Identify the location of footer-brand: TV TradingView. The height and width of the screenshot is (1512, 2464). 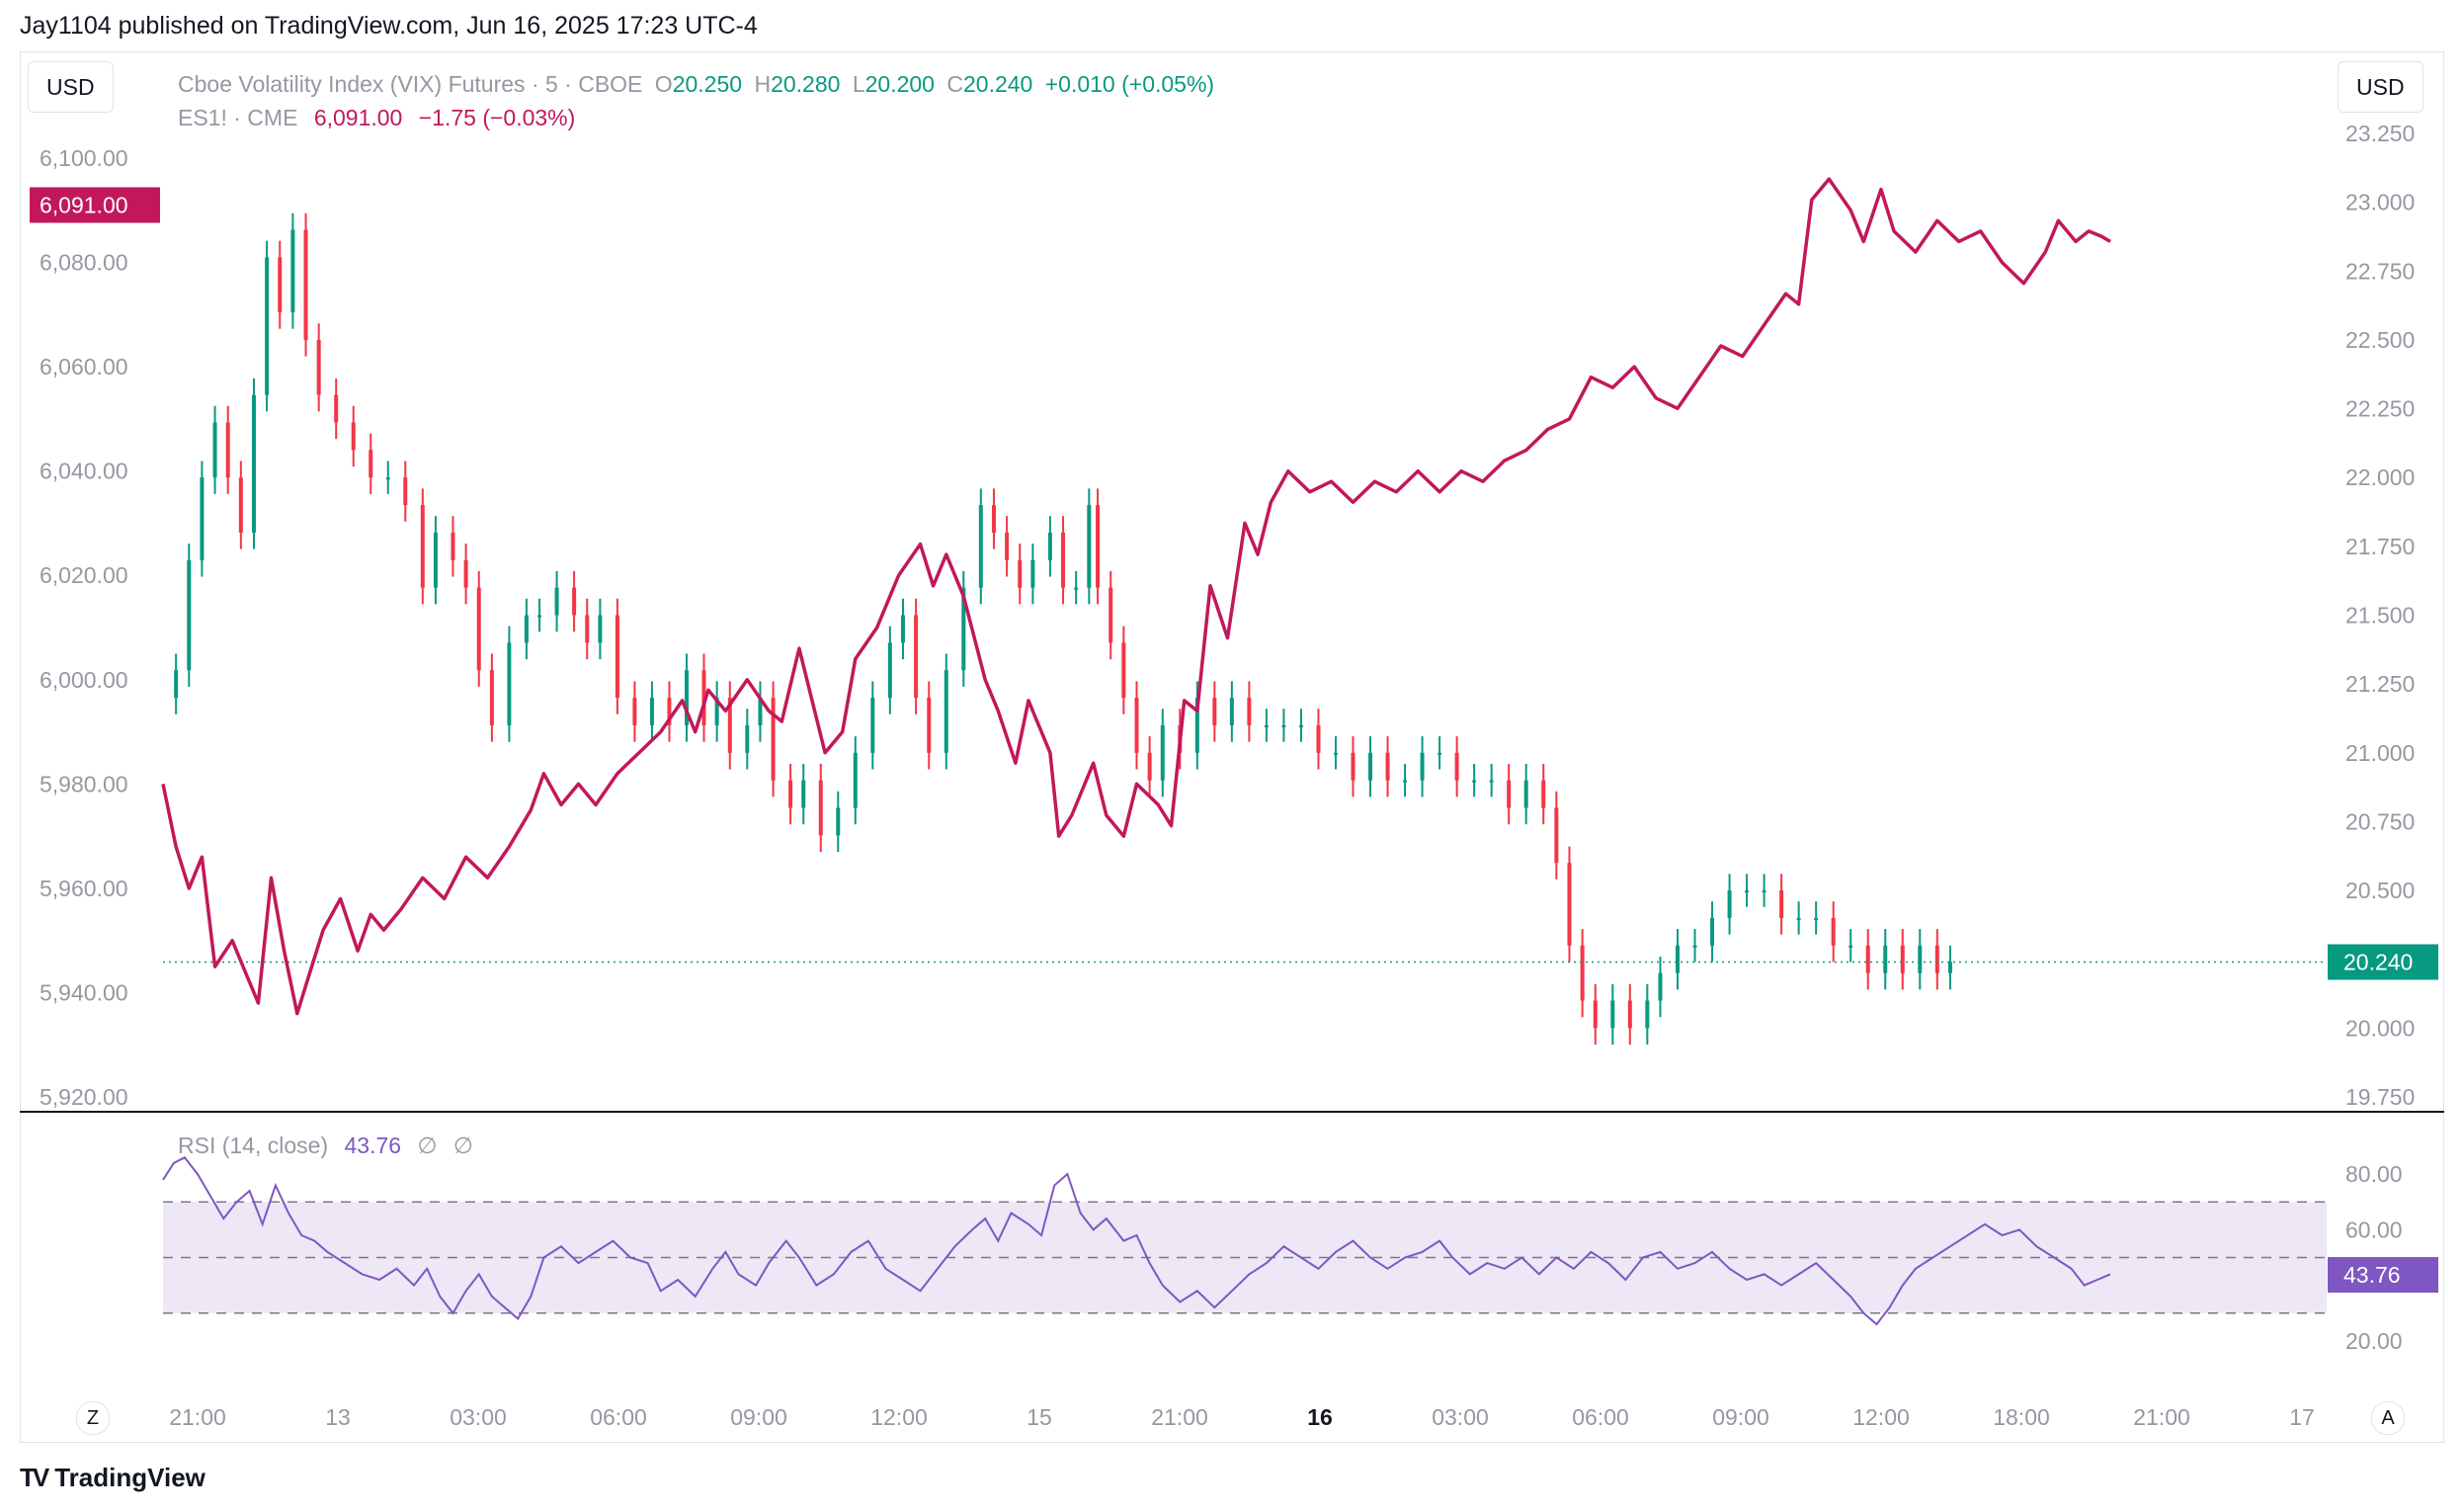
(112, 1478).